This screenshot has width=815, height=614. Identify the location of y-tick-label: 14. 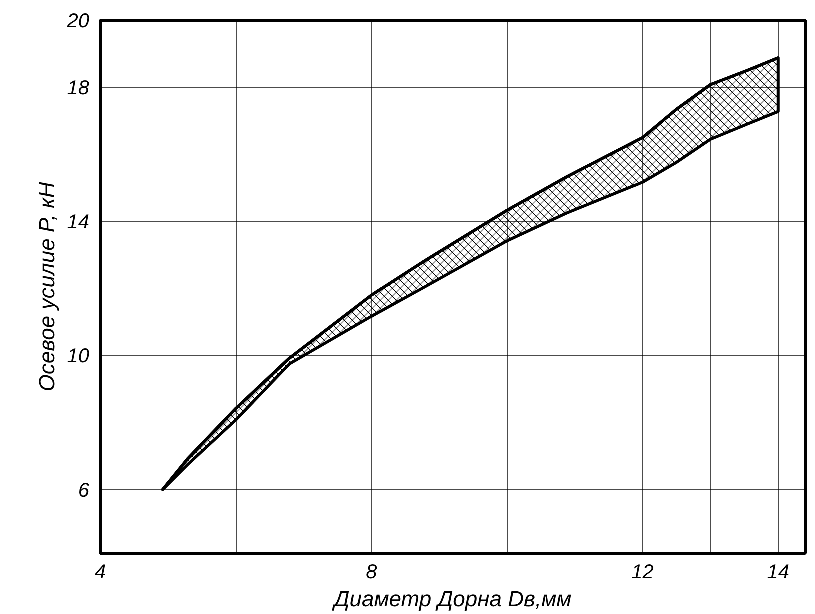
(78, 223).